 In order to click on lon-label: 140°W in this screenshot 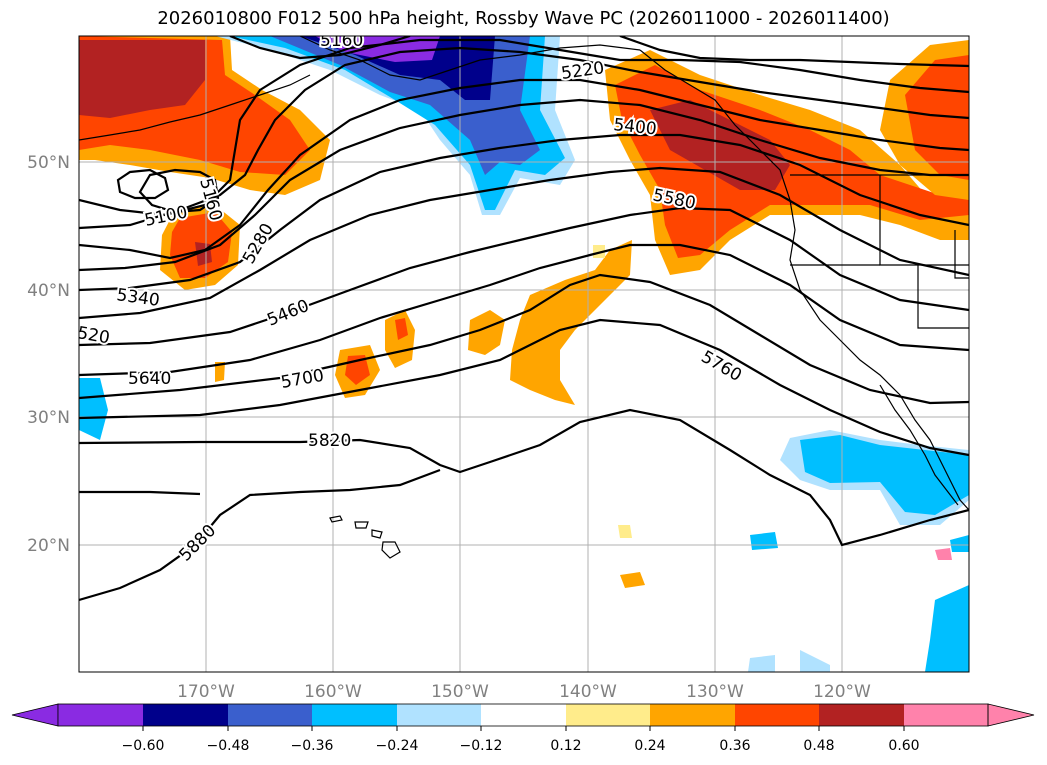, I will do `click(588, 692)`.